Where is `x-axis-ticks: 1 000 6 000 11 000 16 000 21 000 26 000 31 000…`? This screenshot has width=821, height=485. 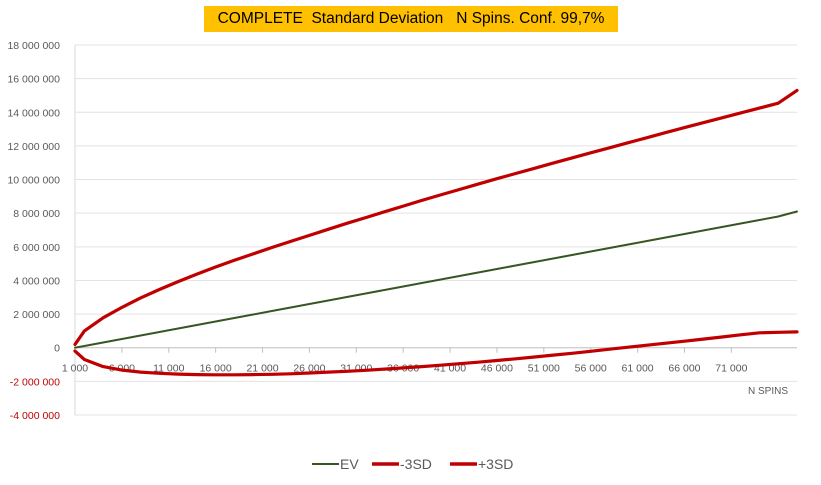
x-axis-ticks: 1 000 6 000 11 000 16 000 21 000 26 000 31 000… is located at coordinates (405, 361).